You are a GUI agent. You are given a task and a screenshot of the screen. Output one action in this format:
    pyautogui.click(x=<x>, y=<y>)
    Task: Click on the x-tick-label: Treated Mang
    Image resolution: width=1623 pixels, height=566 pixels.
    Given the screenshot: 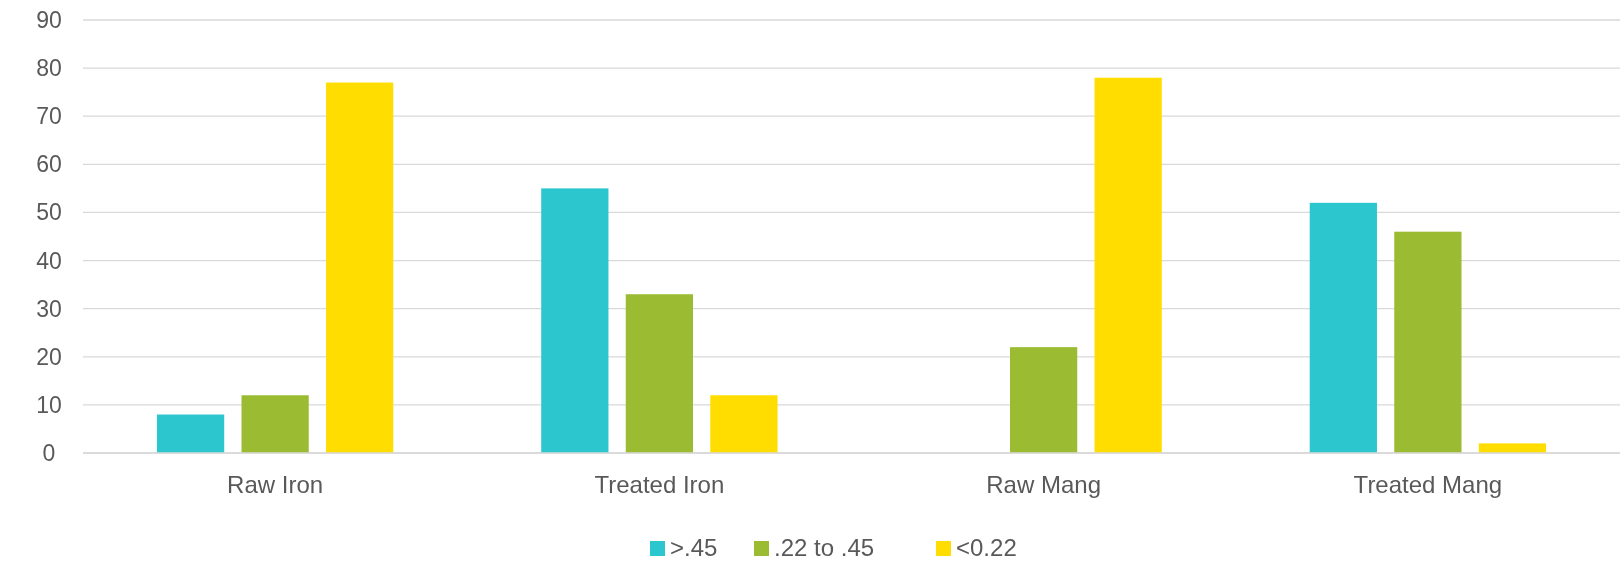 What is the action you would take?
    pyautogui.click(x=1428, y=484)
    